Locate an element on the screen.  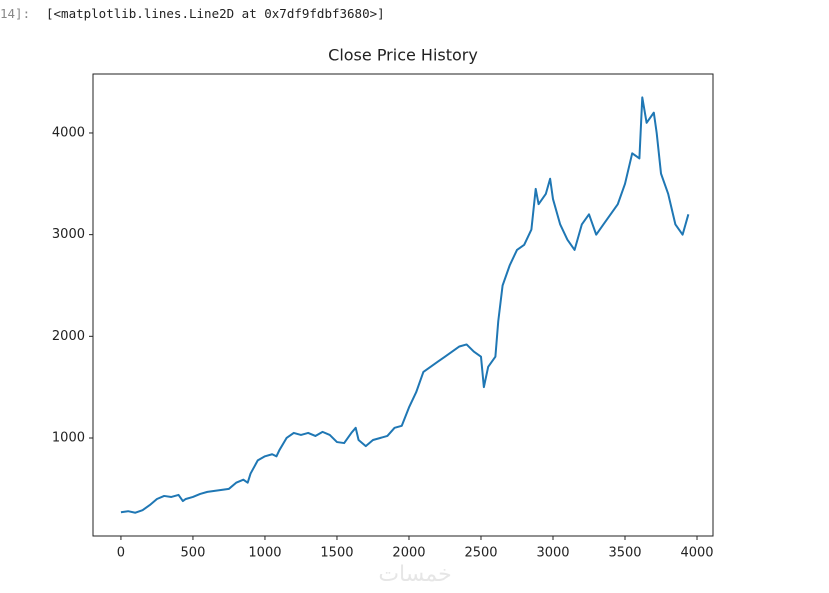
x-tick-label: 500 is located at coordinates (193, 553).